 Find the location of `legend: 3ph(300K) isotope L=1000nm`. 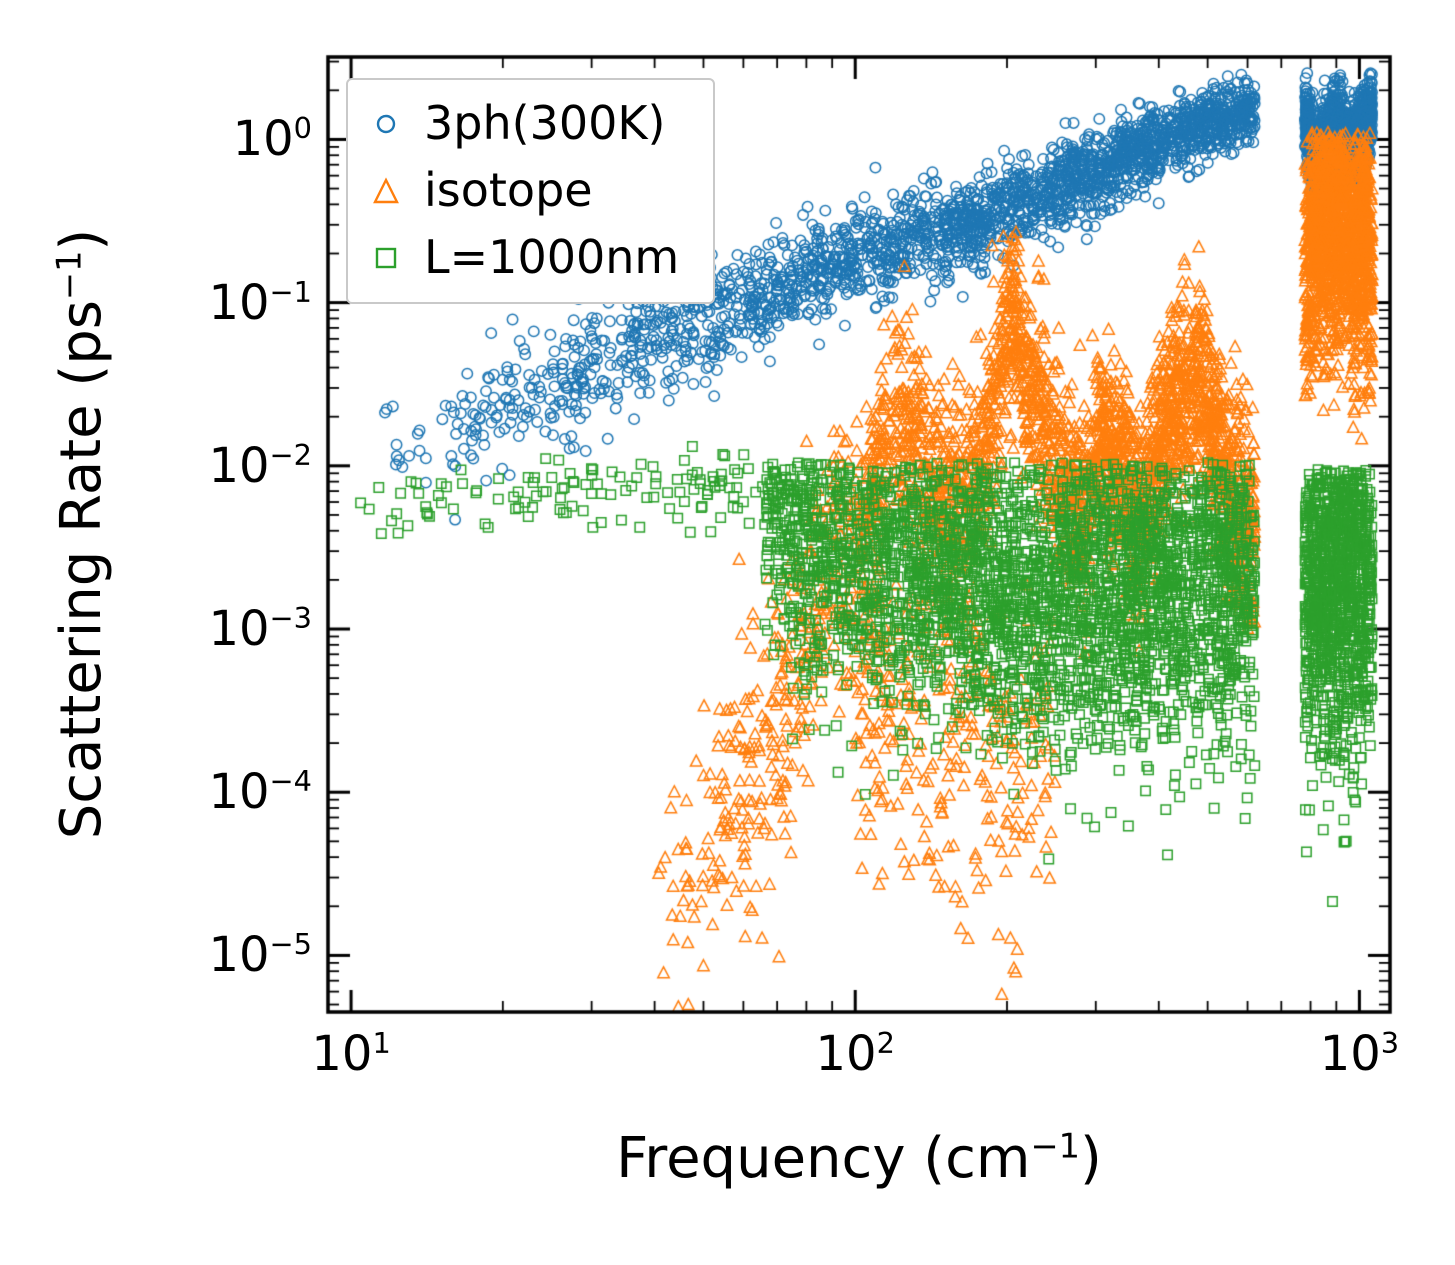

legend: 3ph(300K) isotope L=1000nm is located at coordinates (531, 191).